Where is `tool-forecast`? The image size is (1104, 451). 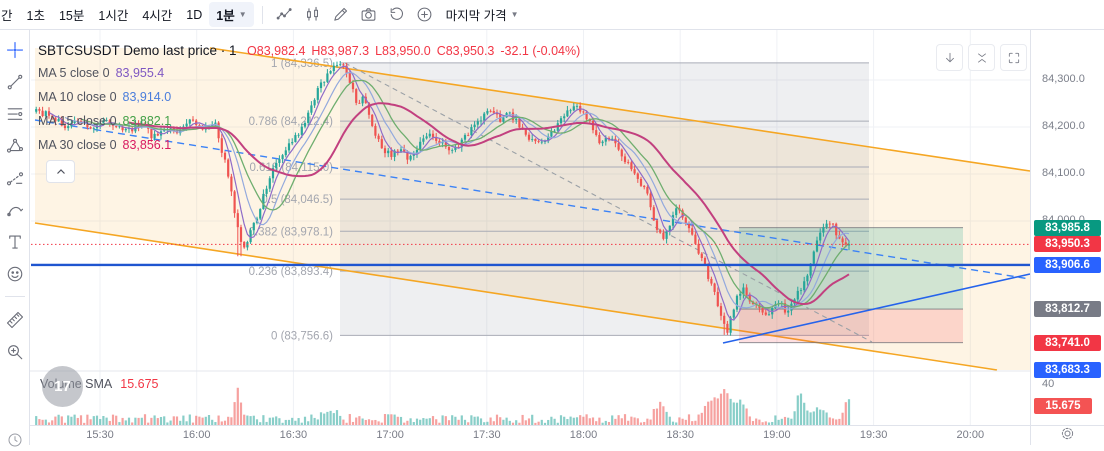 tool-forecast is located at coordinates (15, 177).